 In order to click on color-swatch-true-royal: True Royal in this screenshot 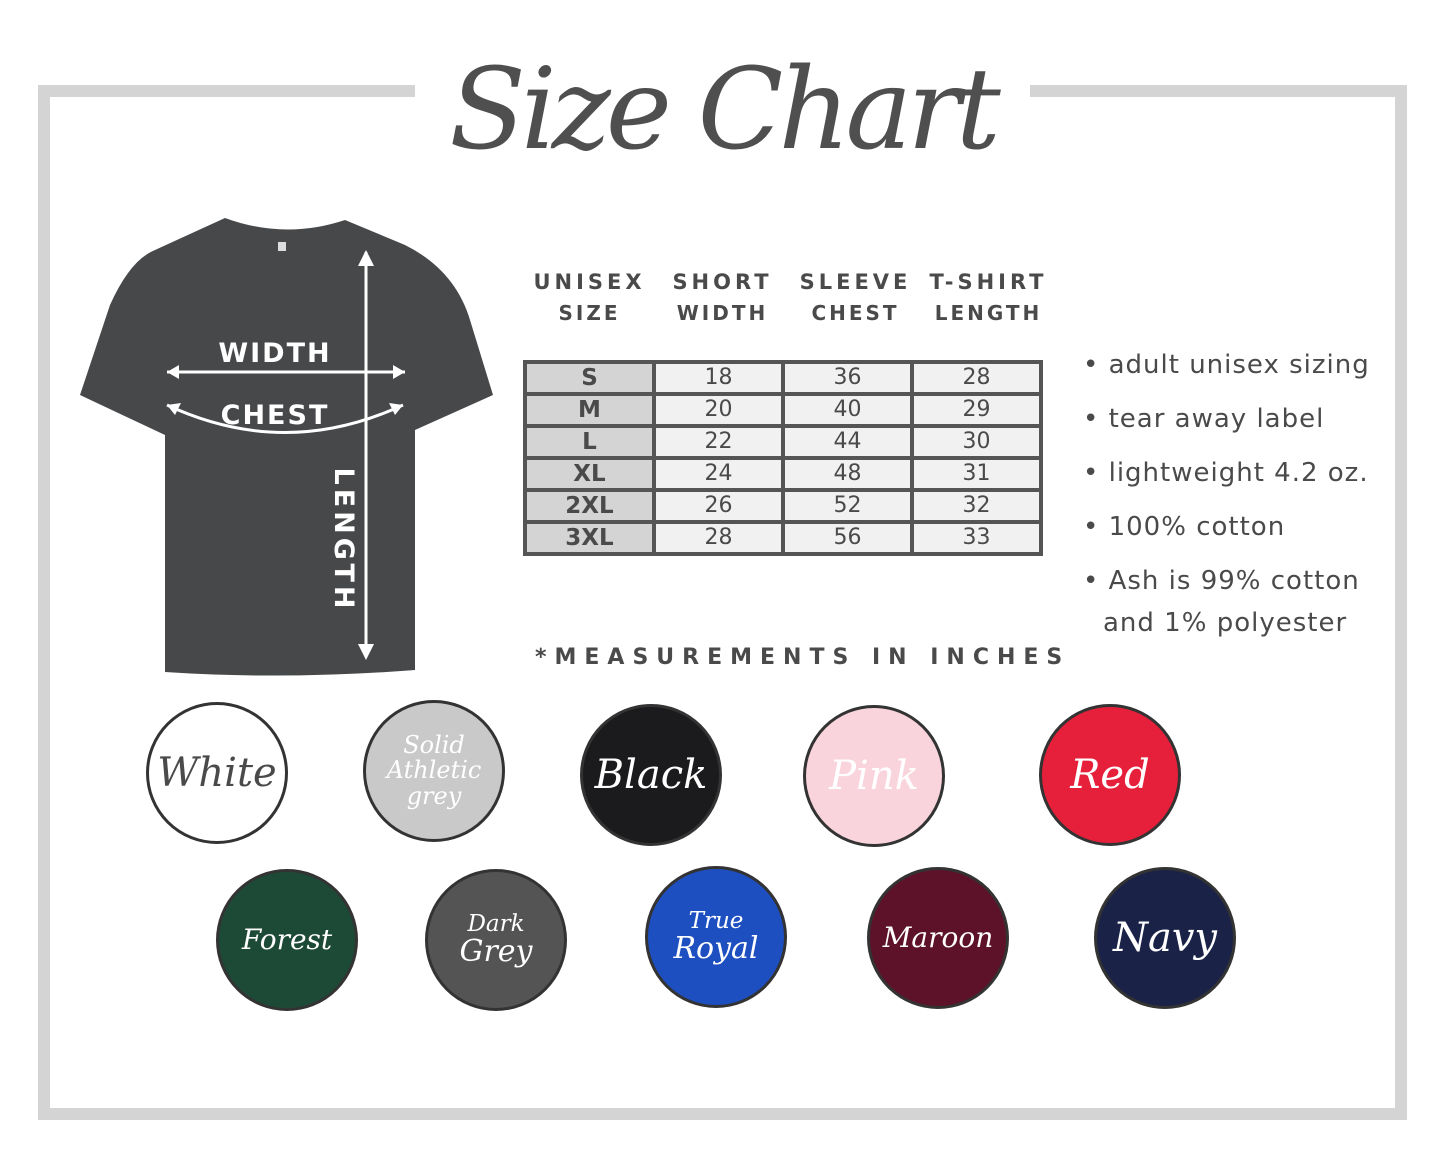, I will do `click(716, 937)`.